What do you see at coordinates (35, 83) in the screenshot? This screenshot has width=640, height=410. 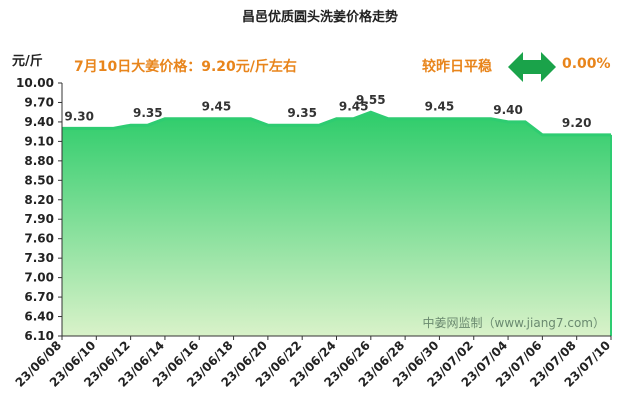 I see `y-tick-label: 10.00` at bounding box center [35, 83].